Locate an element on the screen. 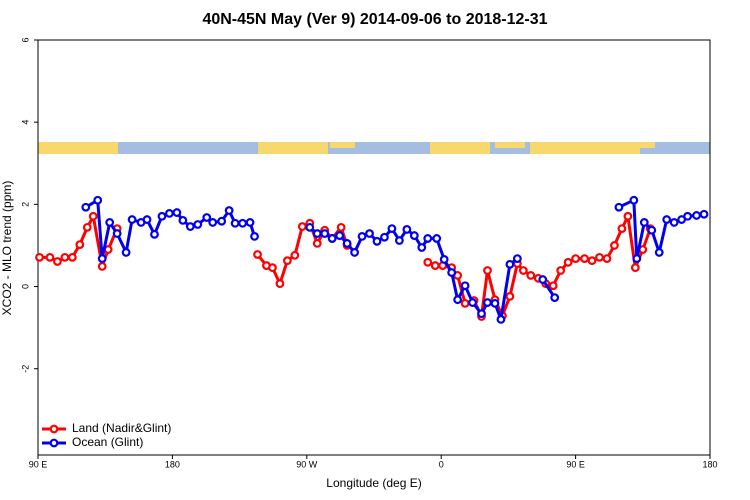 The height and width of the screenshot is (500, 750). legend-label: Ocean (Glint) is located at coordinates (107, 442).